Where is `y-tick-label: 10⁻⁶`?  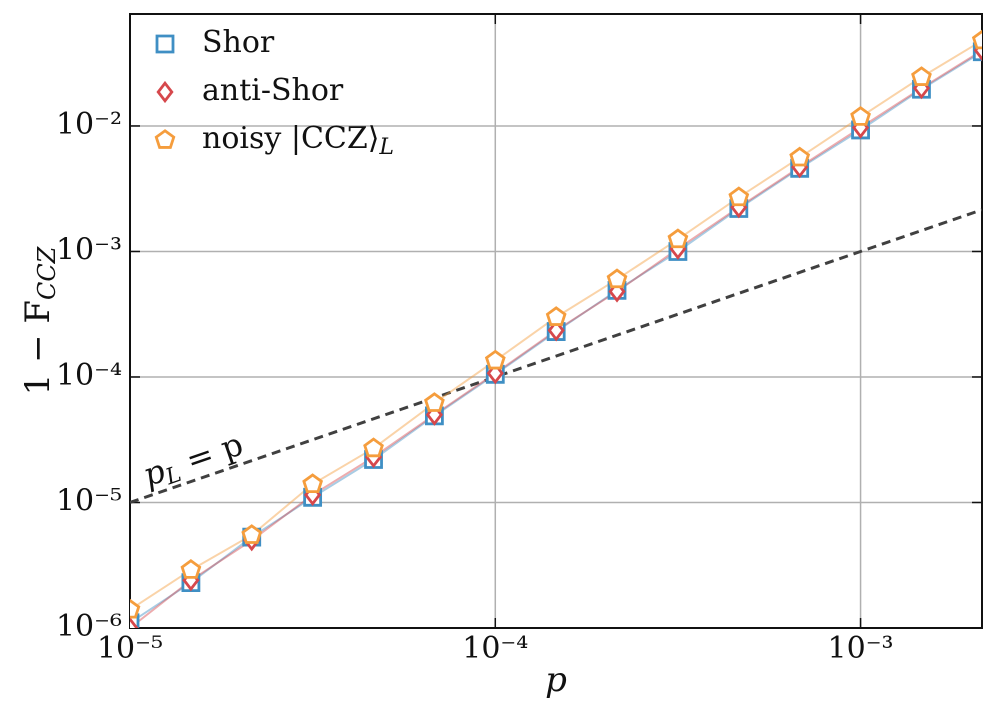 y-tick-label: 10⁻⁶ is located at coordinates (89, 626).